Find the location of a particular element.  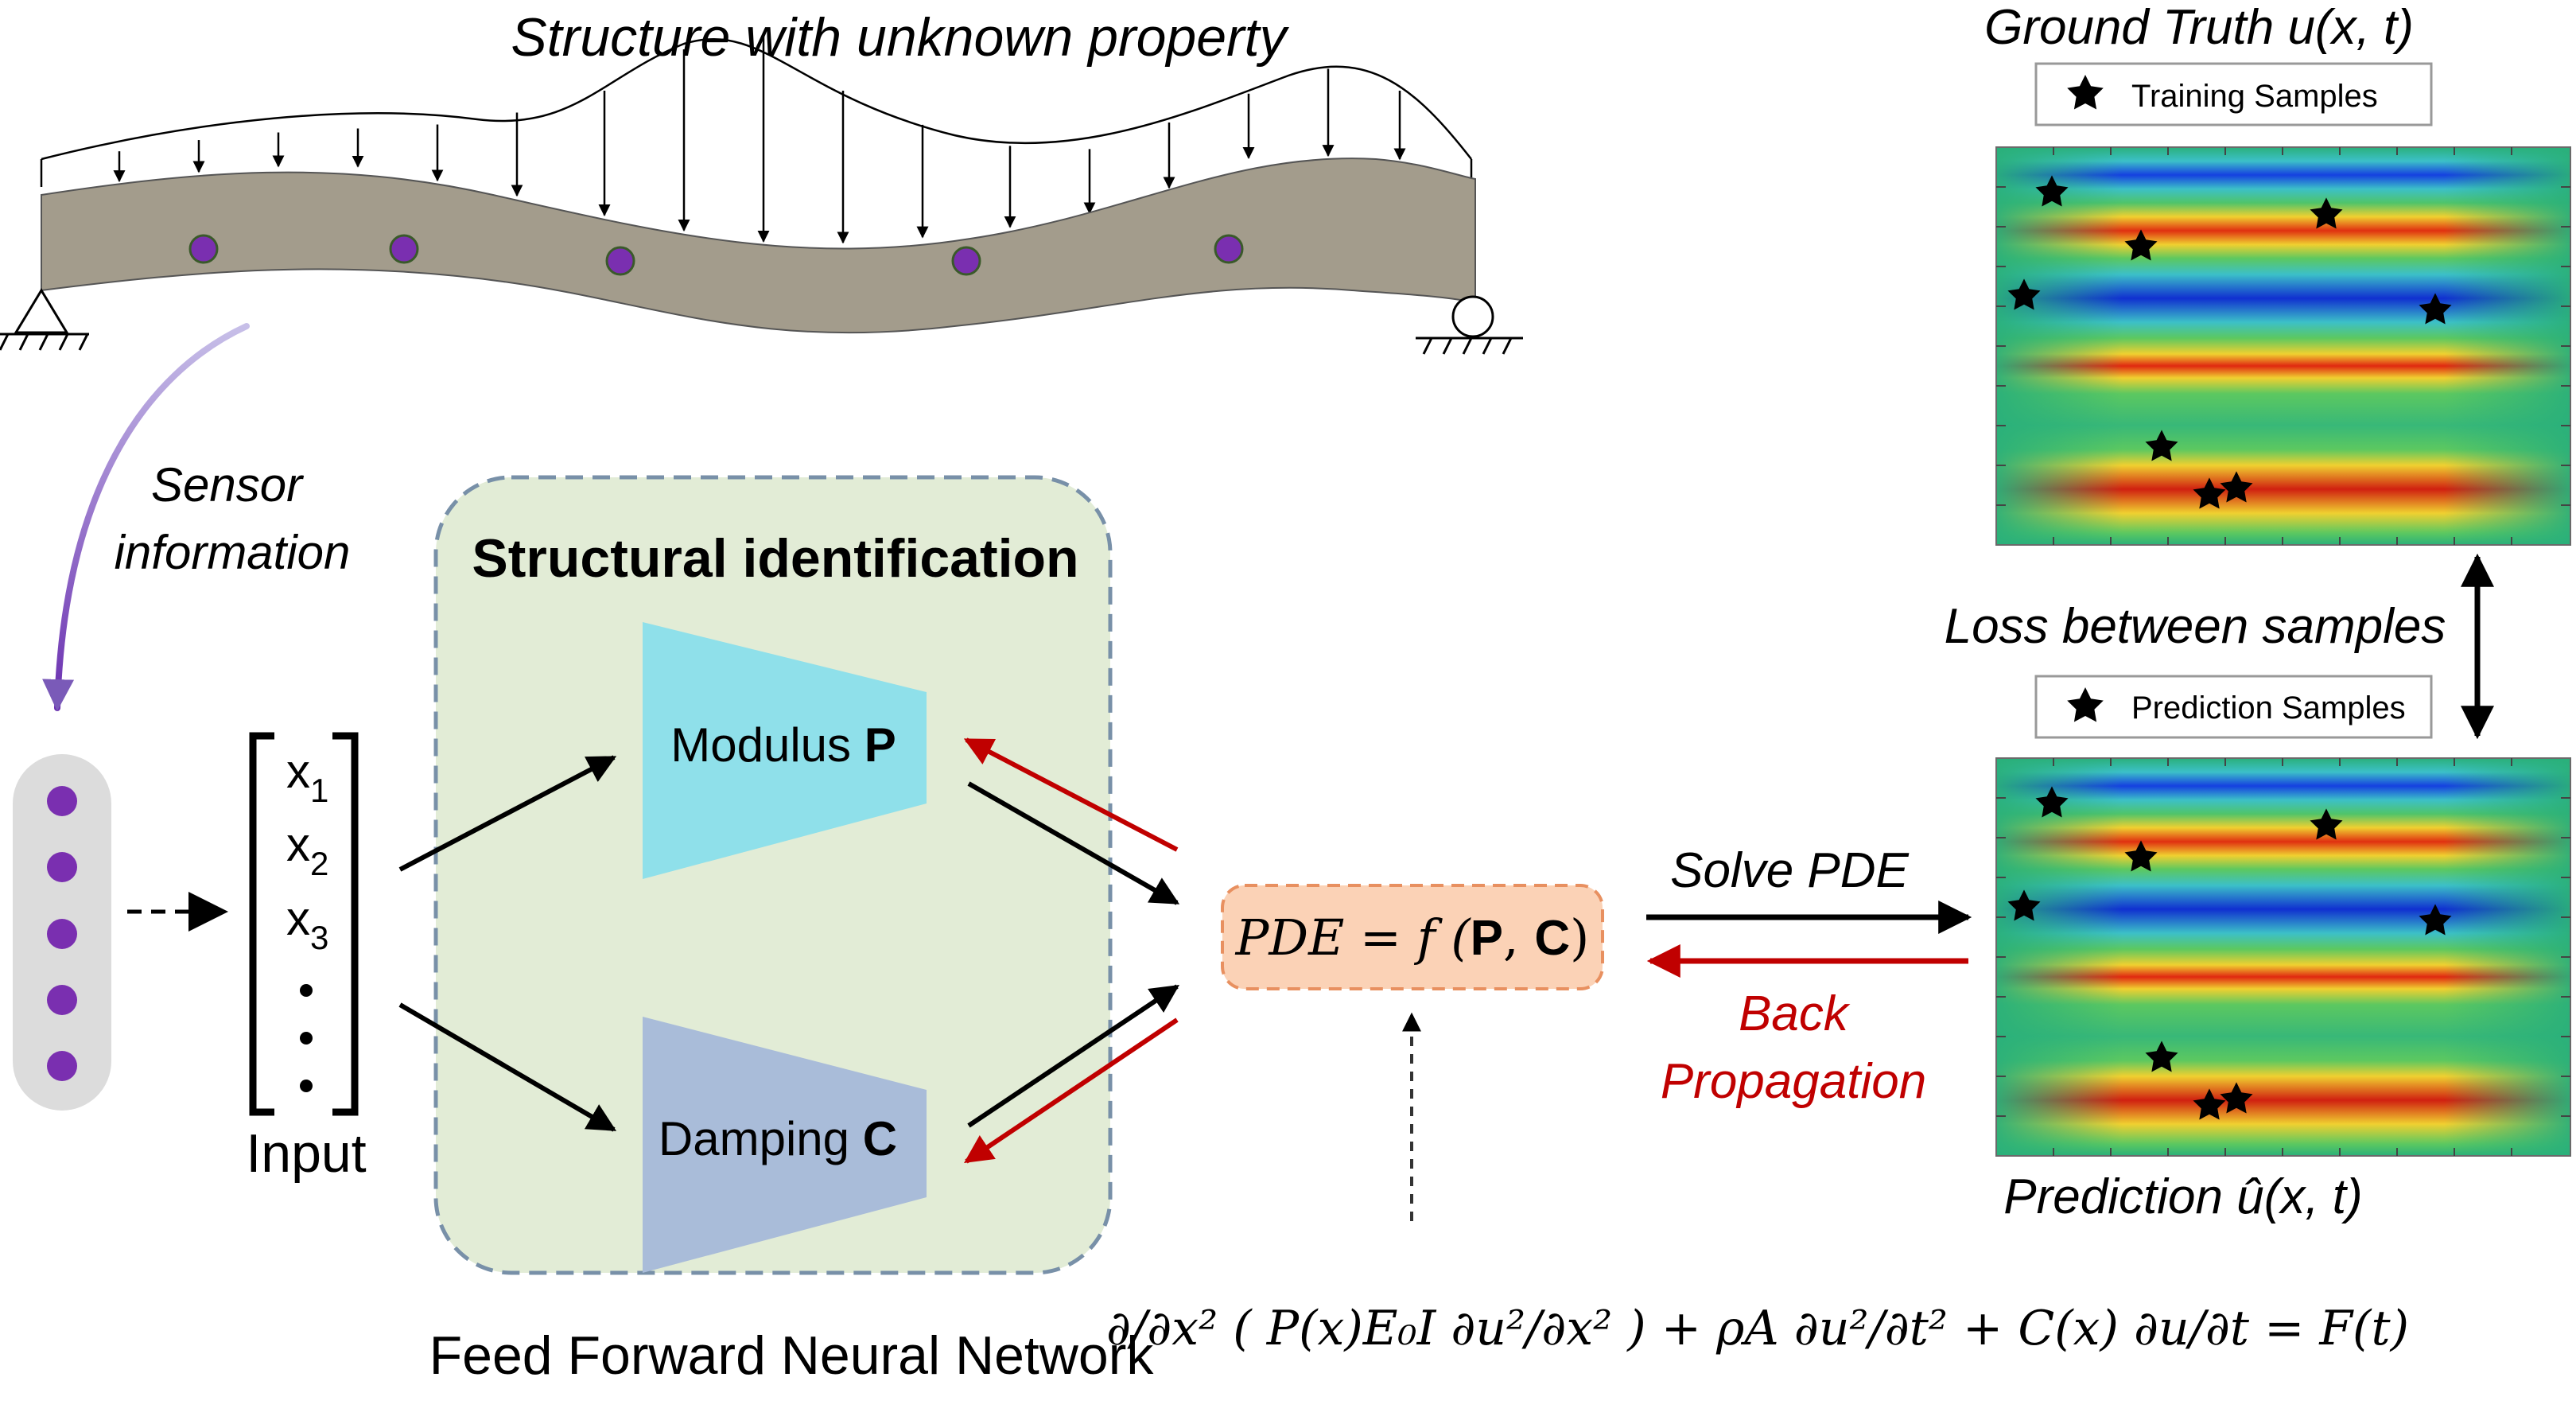

identification-title: Structural identification is located at coordinates (775, 558).